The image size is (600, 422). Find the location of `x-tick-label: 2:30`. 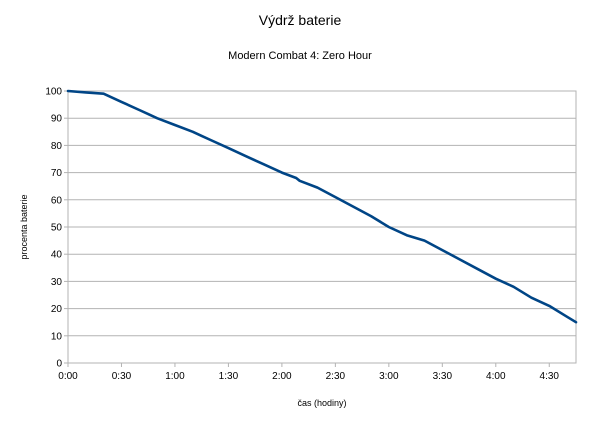

x-tick-label: 2:30 is located at coordinates (336, 376).